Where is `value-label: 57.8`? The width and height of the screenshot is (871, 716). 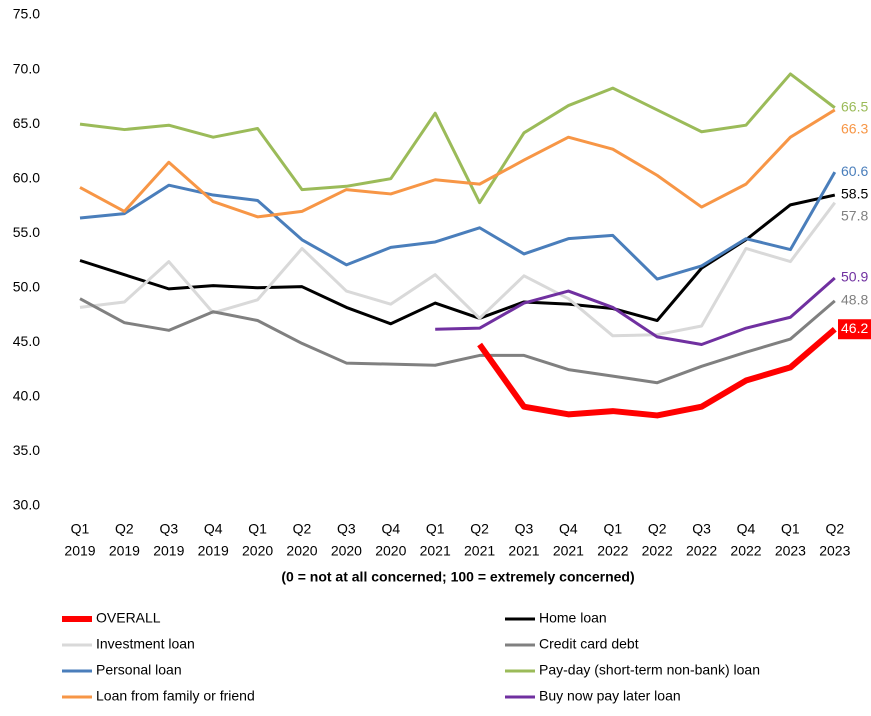
value-label: 57.8 is located at coordinates (854, 216).